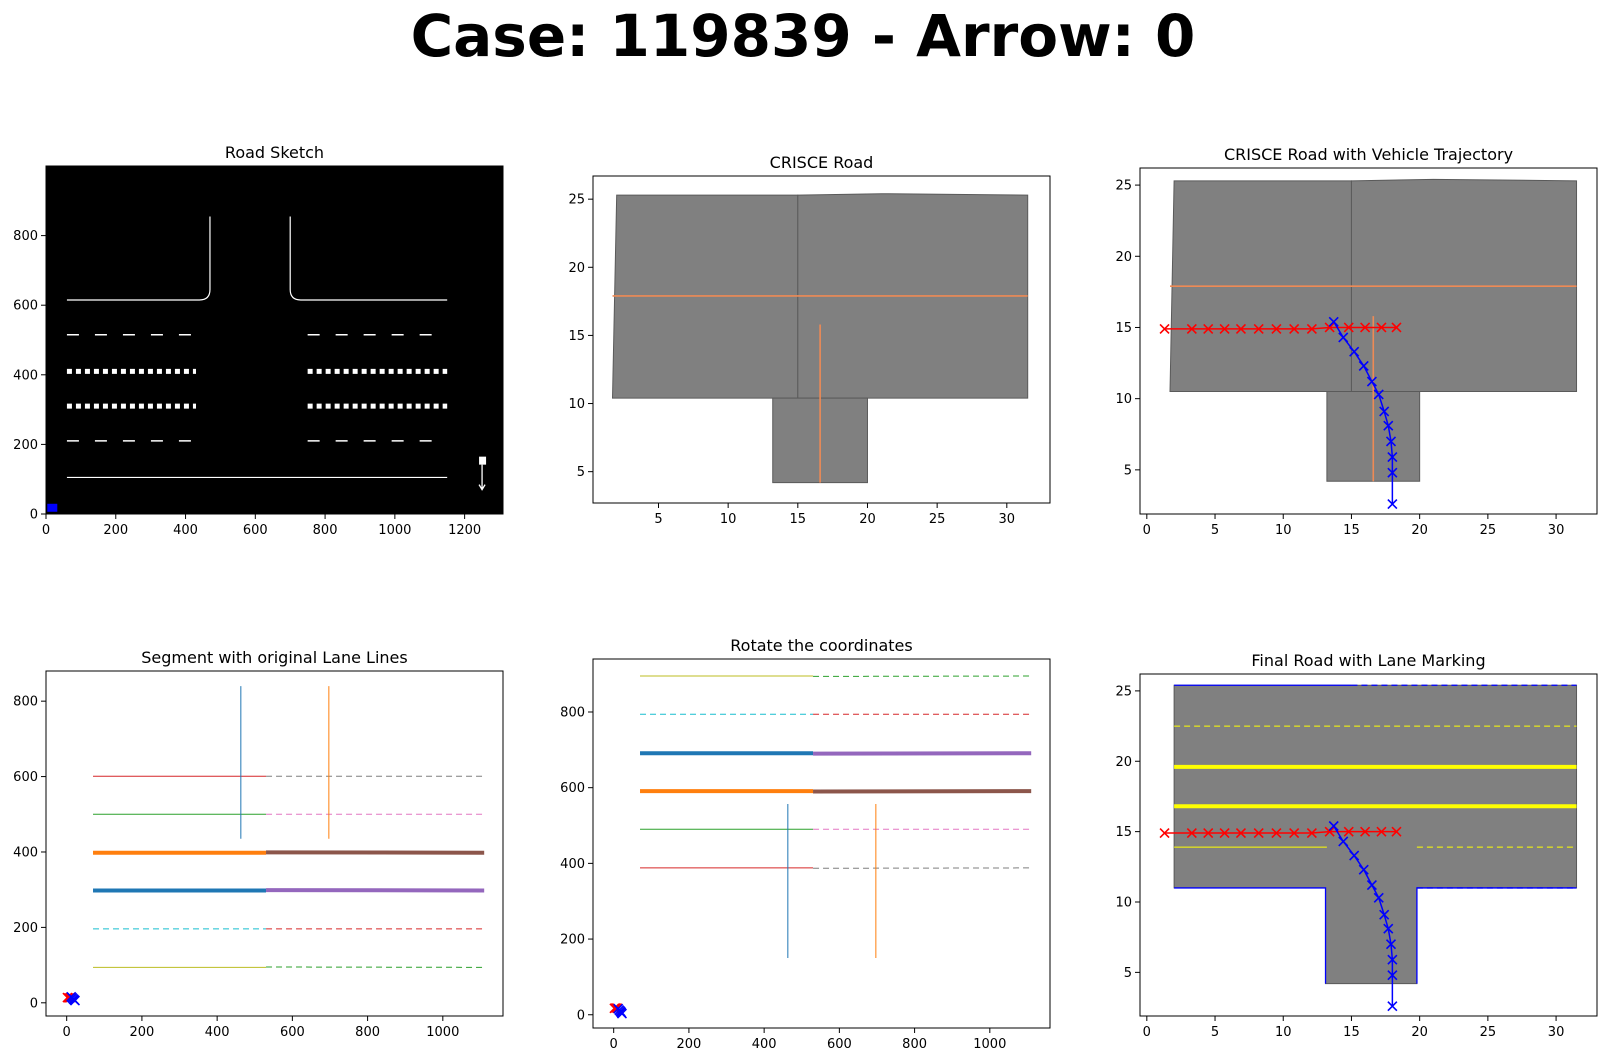 This screenshot has height=1061, width=1606. Describe the element at coordinates (1250, 935) in the screenshot. I see `road-boundary` at that location.